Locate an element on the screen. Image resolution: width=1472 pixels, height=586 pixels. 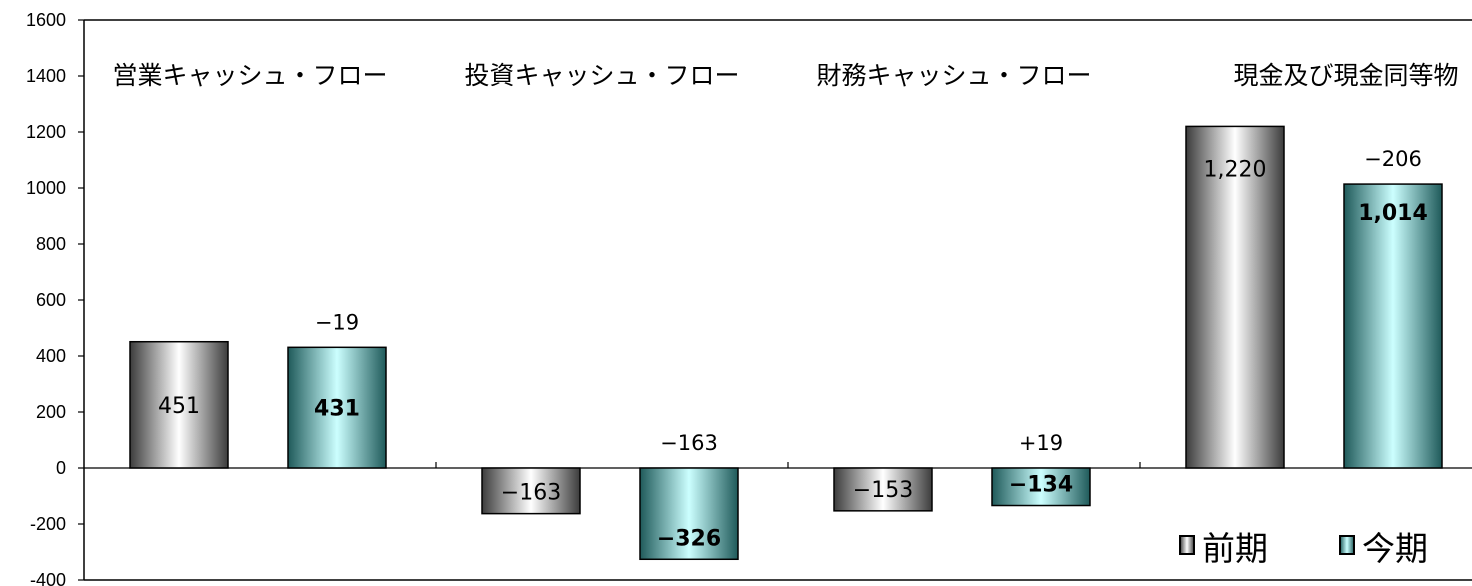
data-label: −163 is located at coordinates (531, 493).